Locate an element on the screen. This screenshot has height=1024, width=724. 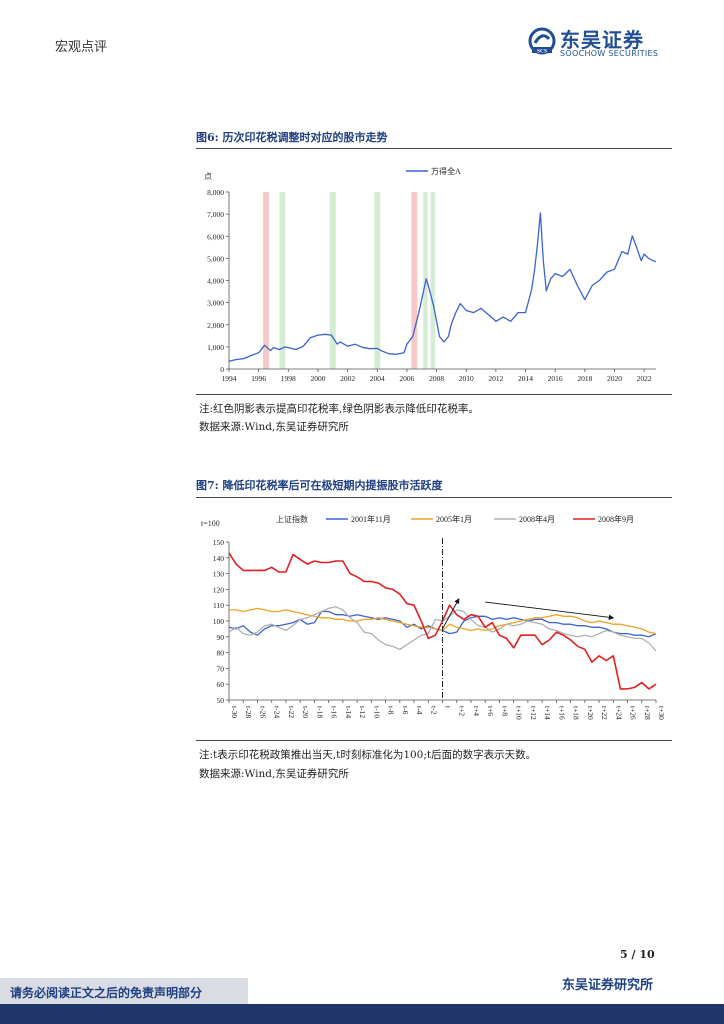
legend-label: 万得全A is located at coordinates (446, 171).